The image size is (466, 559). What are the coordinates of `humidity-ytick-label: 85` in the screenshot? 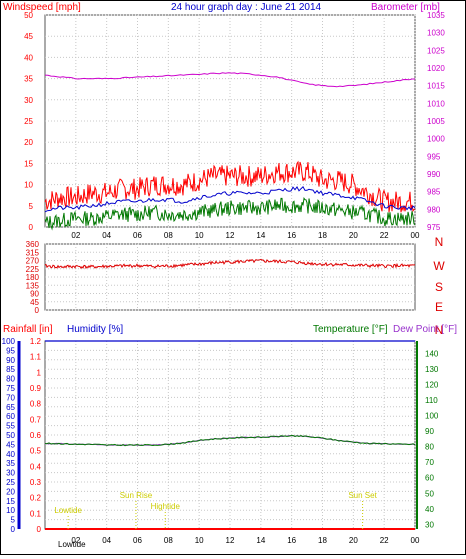 It's located at (10, 369).